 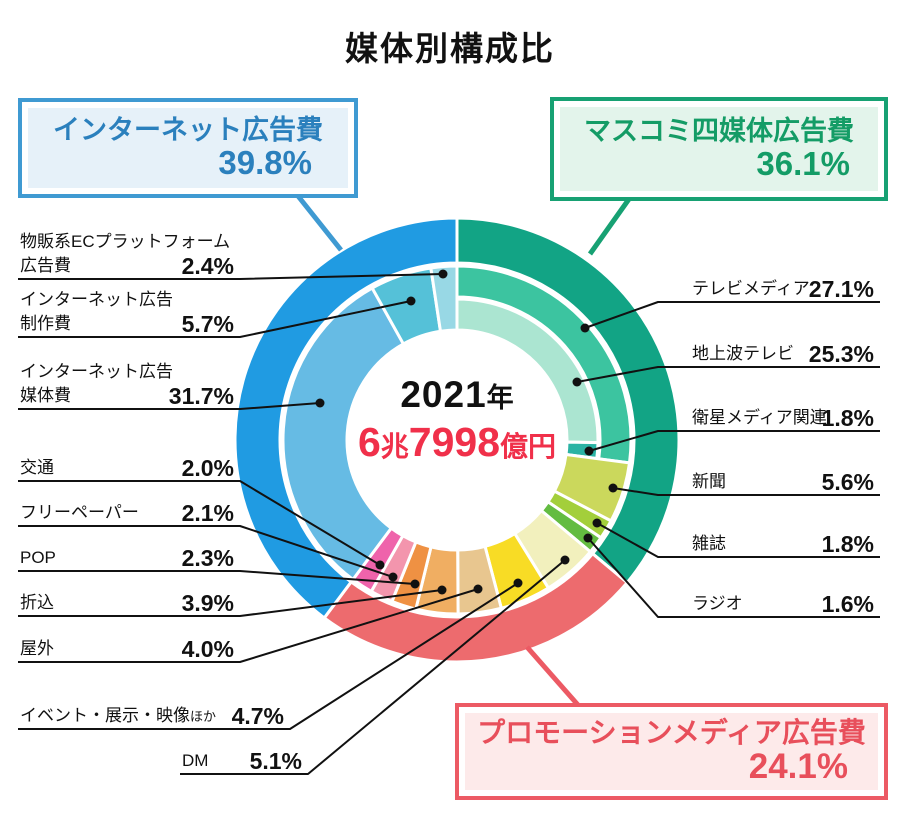 I want to click on label-pct-orikomi: 3.9%, so click(x=207, y=603).